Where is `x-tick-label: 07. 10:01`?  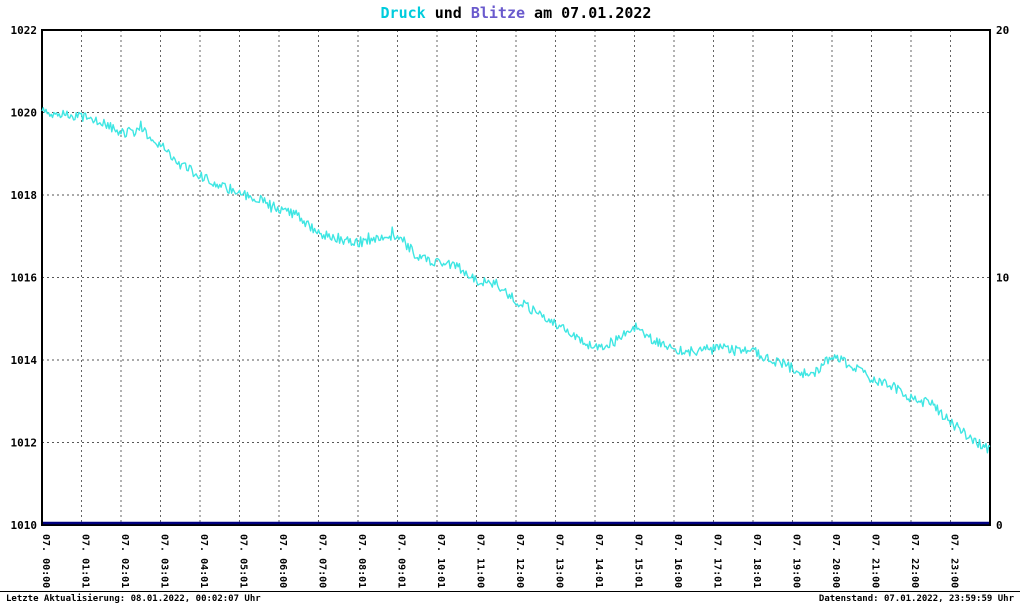
x-tick-label: 07. 10:01 is located at coordinates (440, 561).